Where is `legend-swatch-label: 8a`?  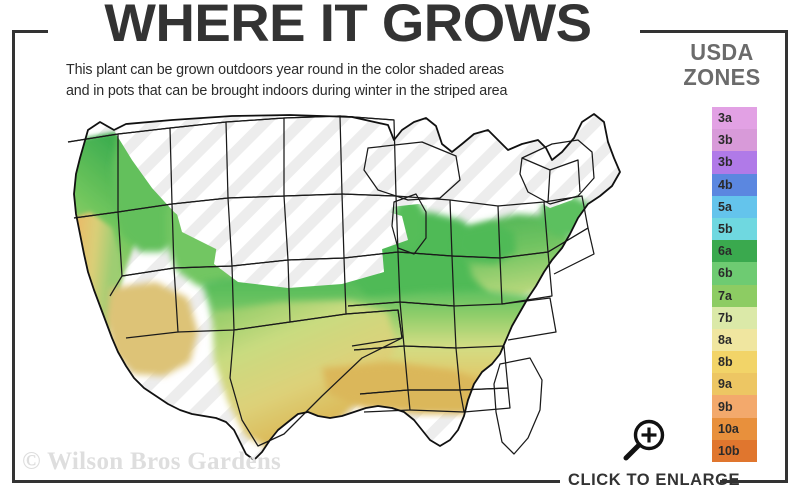 legend-swatch-label: 8a is located at coordinates (725, 339).